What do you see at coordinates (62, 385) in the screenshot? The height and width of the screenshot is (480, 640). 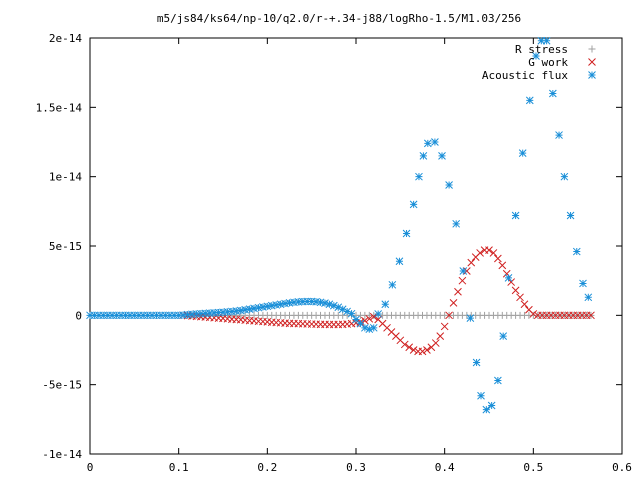 I see `y-tick-label: -5e-15` at bounding box center [62, 385].